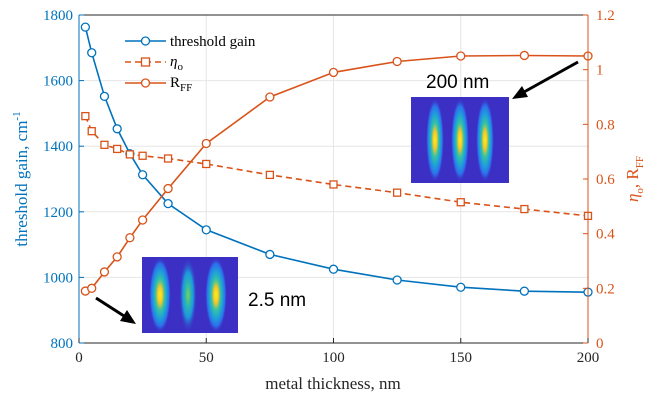 This screenshot has height=397, width=669. What do you see at coordinates (58, 278) in the screenshot?
I see `y-left-tick-label-1: 1000` at bounding box center [58, 278].